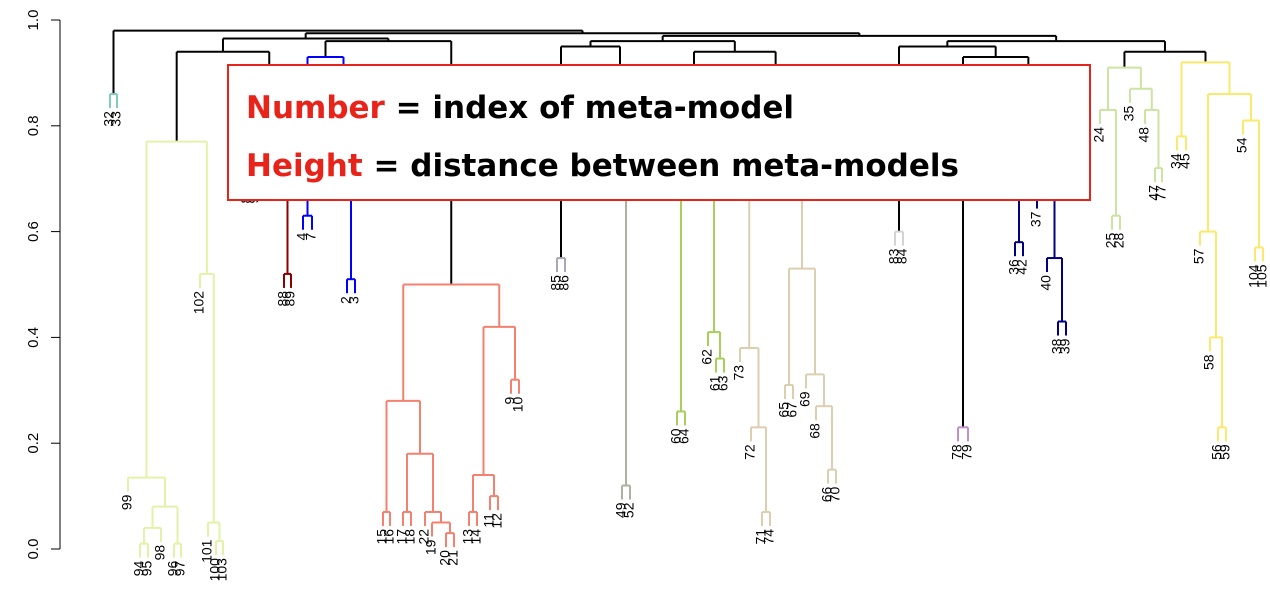  I want to click on leaf-label: 13, so click(468, 537).